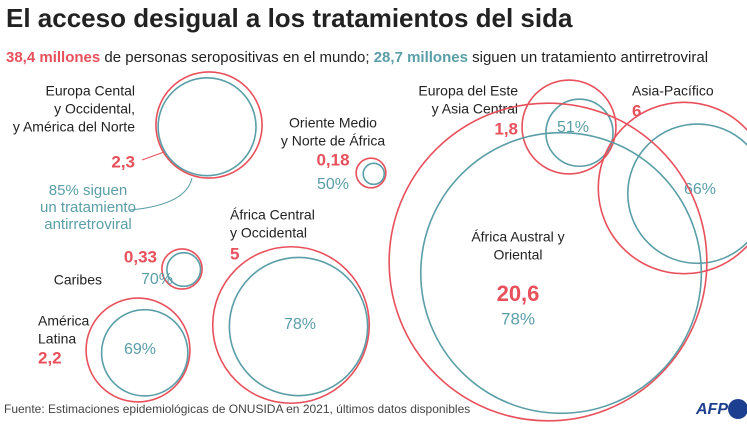 Image resolution: width=747 pixels, height=427 pixels. Describe the element at coordinates (74, 127) in the screenshot. I see `region-name: y América del Norte` at that location.